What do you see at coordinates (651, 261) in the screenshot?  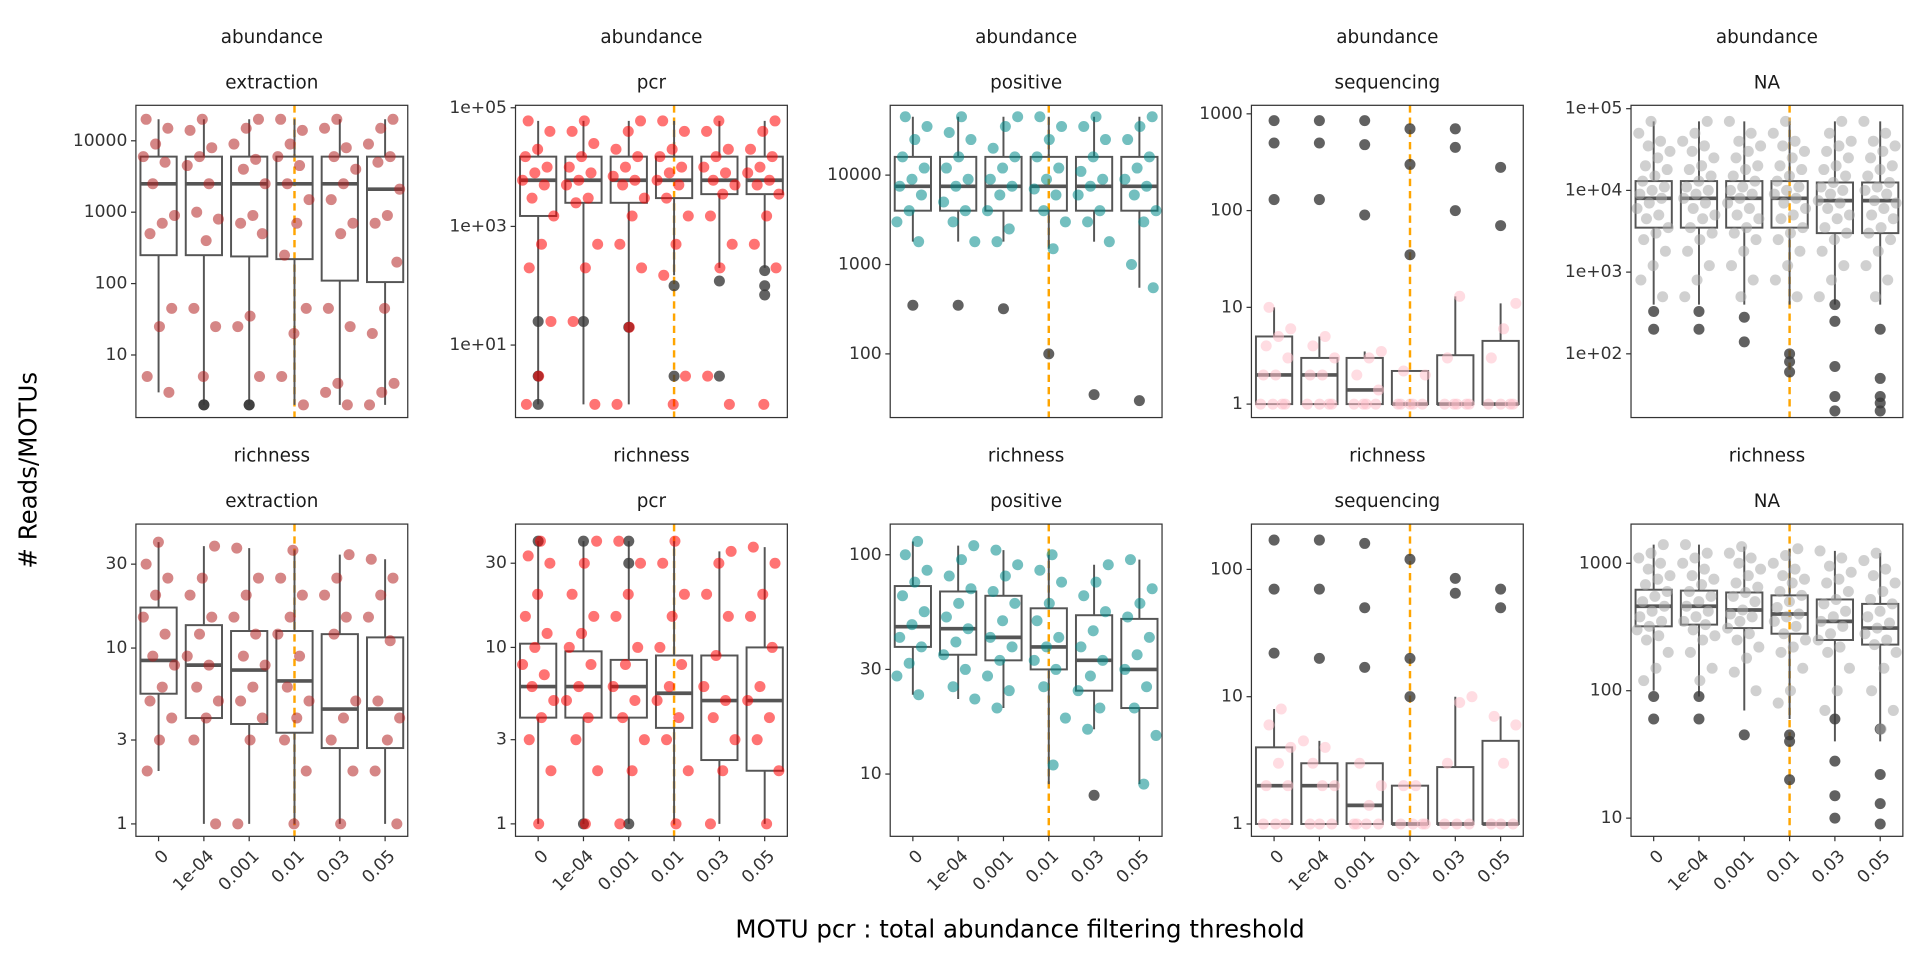 I see `plot-area` at bounding box center [651, 261].